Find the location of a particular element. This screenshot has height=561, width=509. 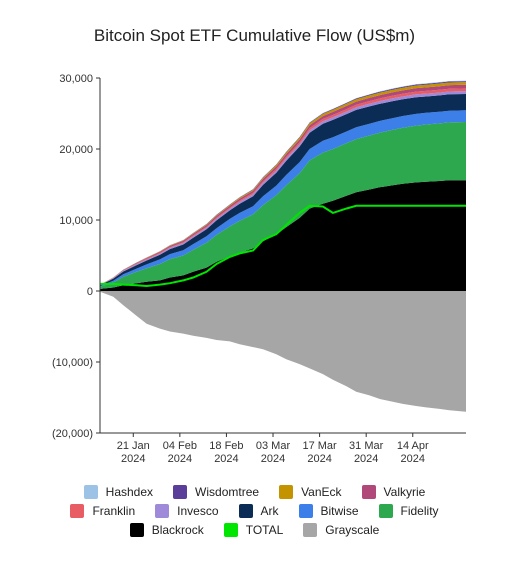

legend-label: Fidelity is located at coordinates (419, 510).